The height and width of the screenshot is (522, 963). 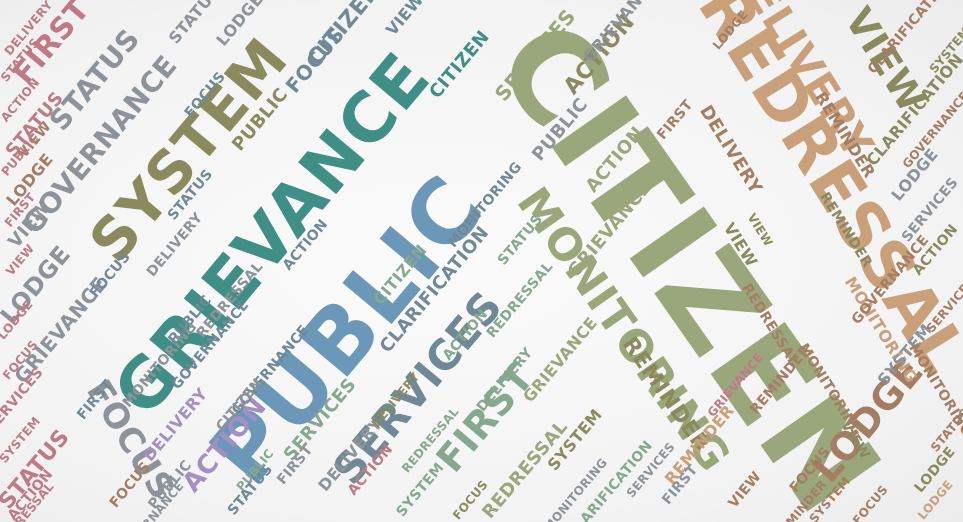 What do you see at coordinates (404, 20) in the screenshot?
I see `cloud-word-view: VIEW` at bounding box center [404, 20].